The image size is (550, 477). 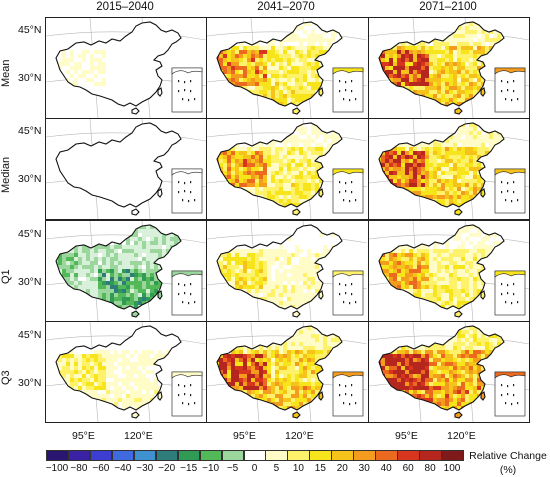 I want to click on row-label-mean: Mean, so click(x=6, y=73).